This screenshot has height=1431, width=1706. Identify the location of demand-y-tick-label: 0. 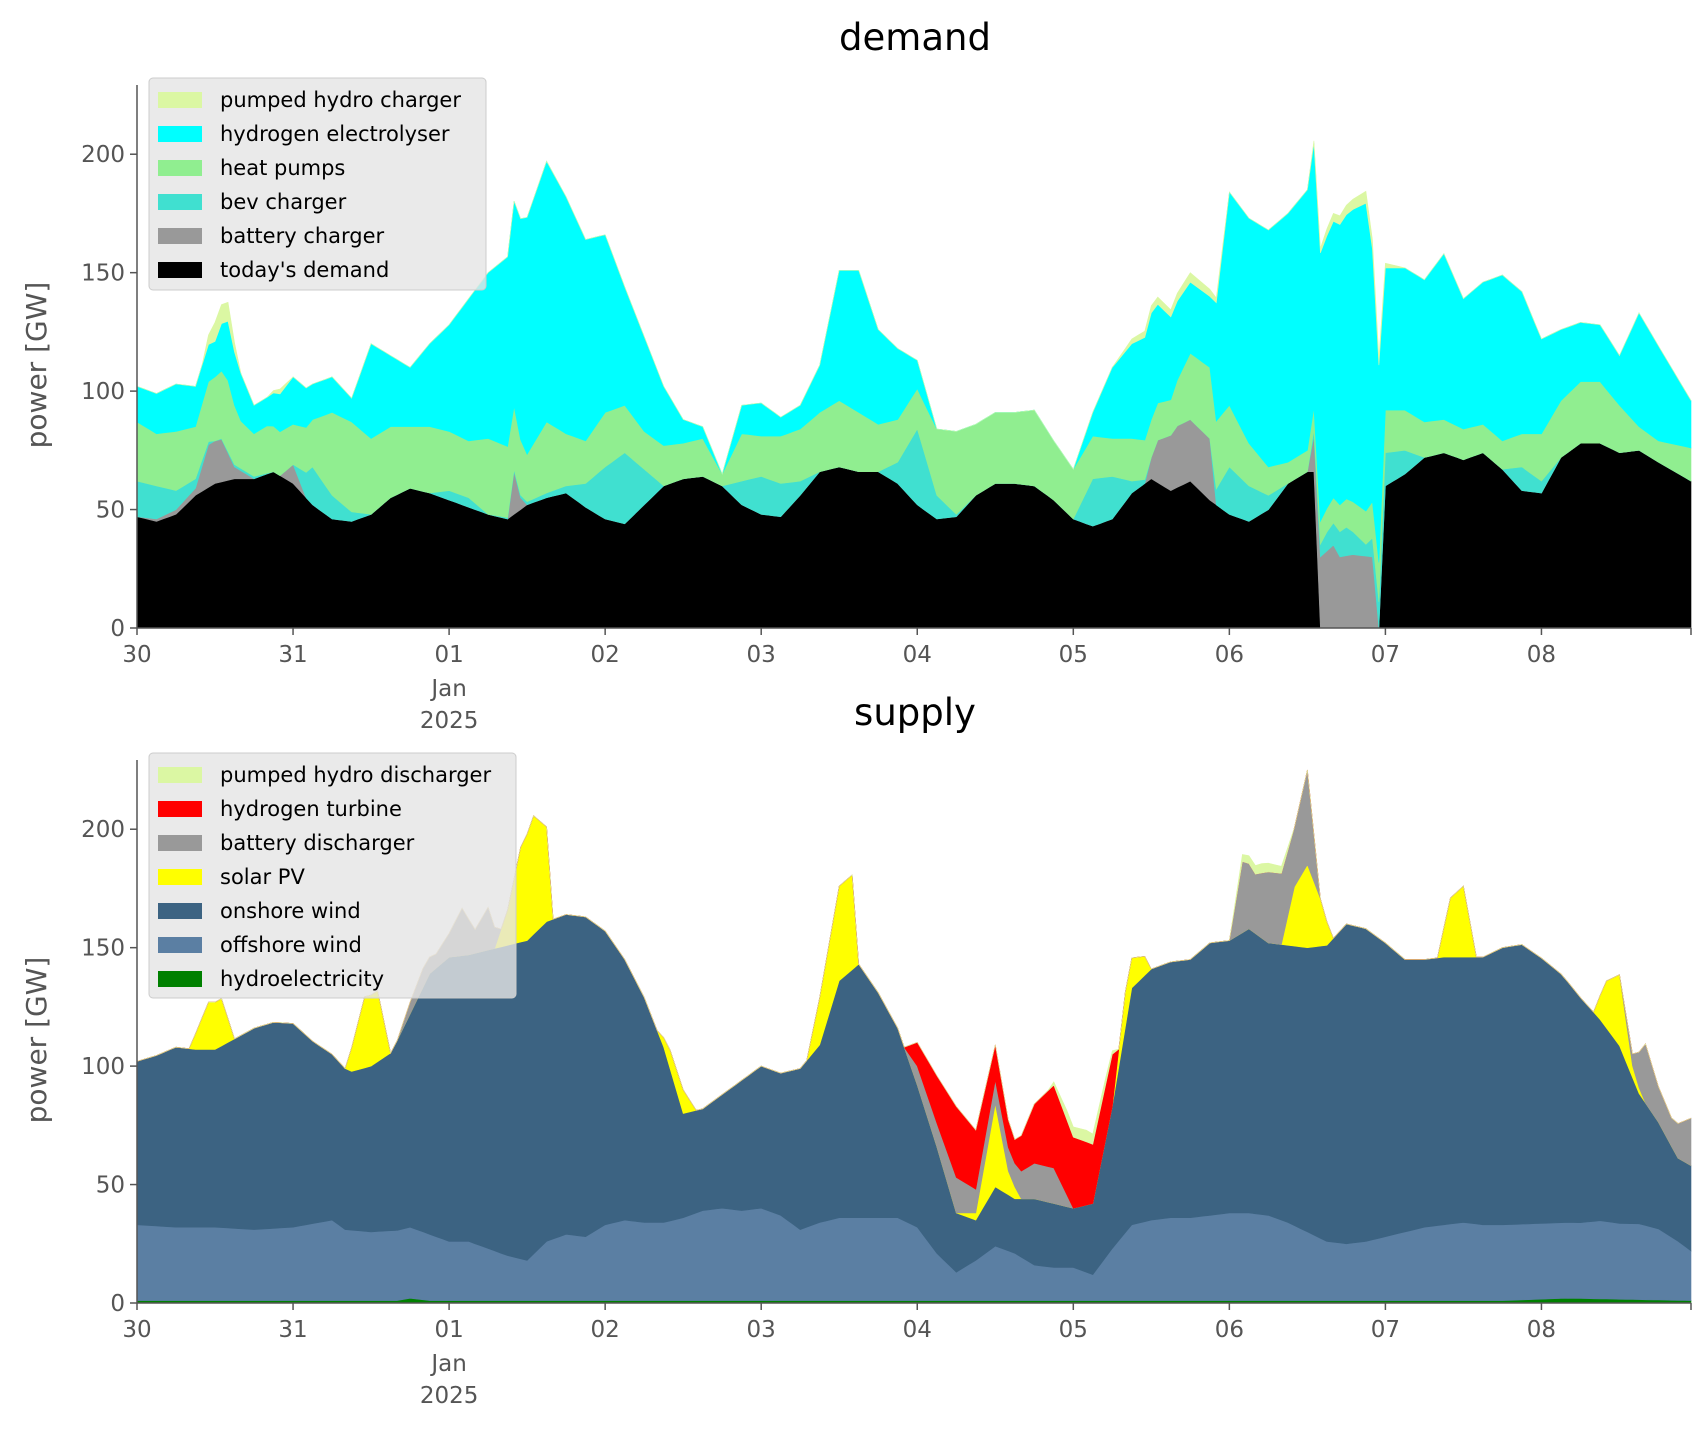
(117, 629).